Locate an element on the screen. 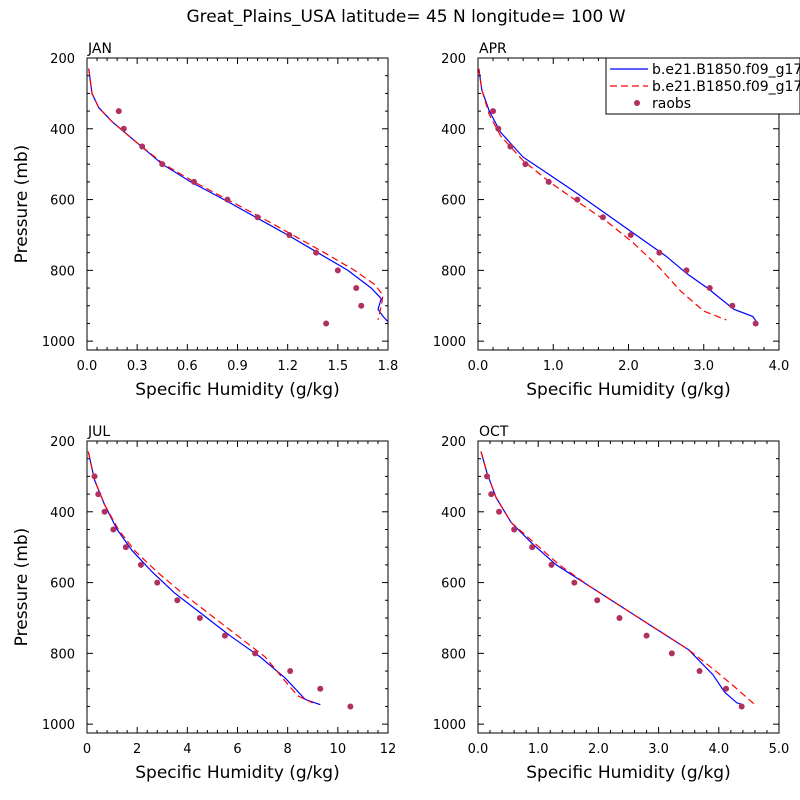 This screenshot has height=800, width=800. x-tick-label: 0.9 is located at coordinates (237, 366).